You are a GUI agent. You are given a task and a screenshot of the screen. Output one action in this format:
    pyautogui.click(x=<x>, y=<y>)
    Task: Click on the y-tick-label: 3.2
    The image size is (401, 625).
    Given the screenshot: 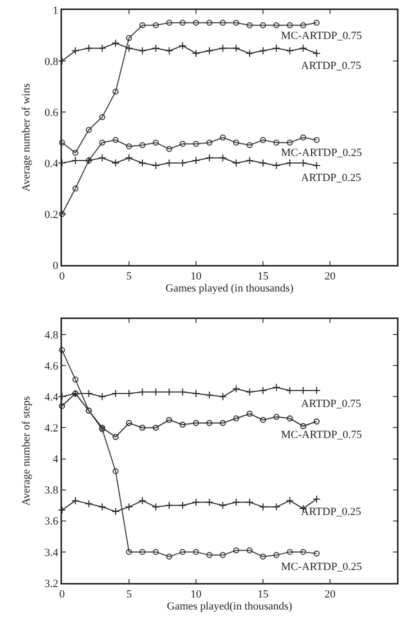 What is the action you would take?
    pyautogui.click(x=51, y=584)
    